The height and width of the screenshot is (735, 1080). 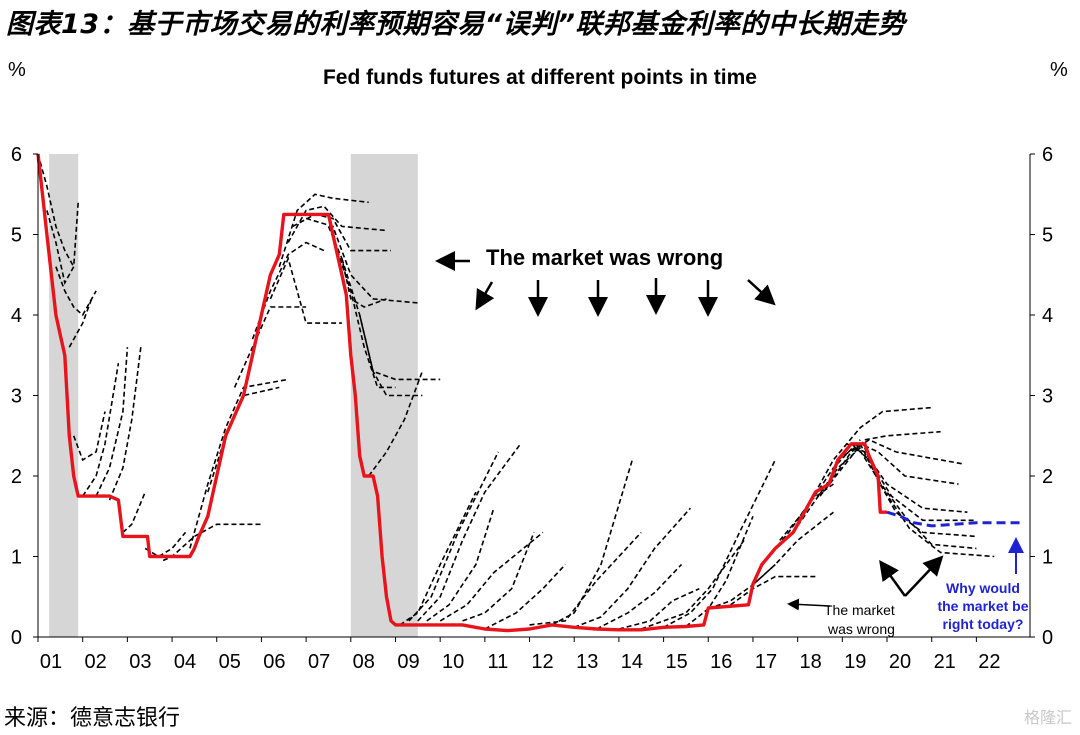 What do you see at coordinates (51, 662) in the screenshot?
I see `x-tick-label-0: 01` at bounding box center [51, 662].